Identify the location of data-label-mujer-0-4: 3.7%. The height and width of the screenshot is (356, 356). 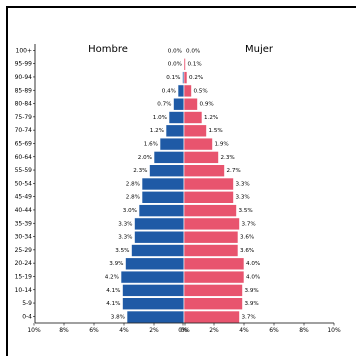
(249, 317).